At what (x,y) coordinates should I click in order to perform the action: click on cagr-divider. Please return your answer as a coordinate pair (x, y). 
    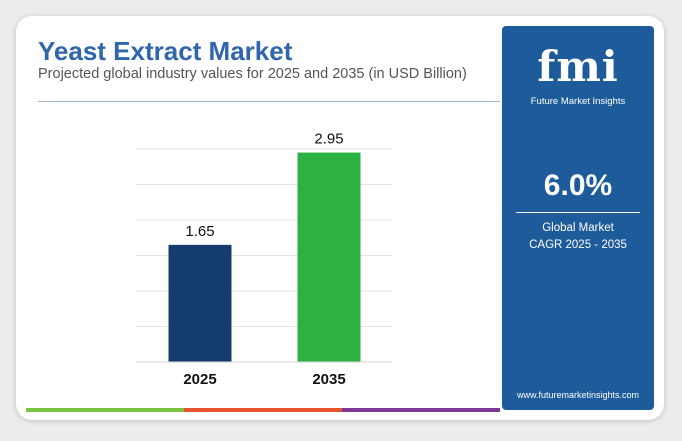
    Looking at the image, I should click on (578, 212).